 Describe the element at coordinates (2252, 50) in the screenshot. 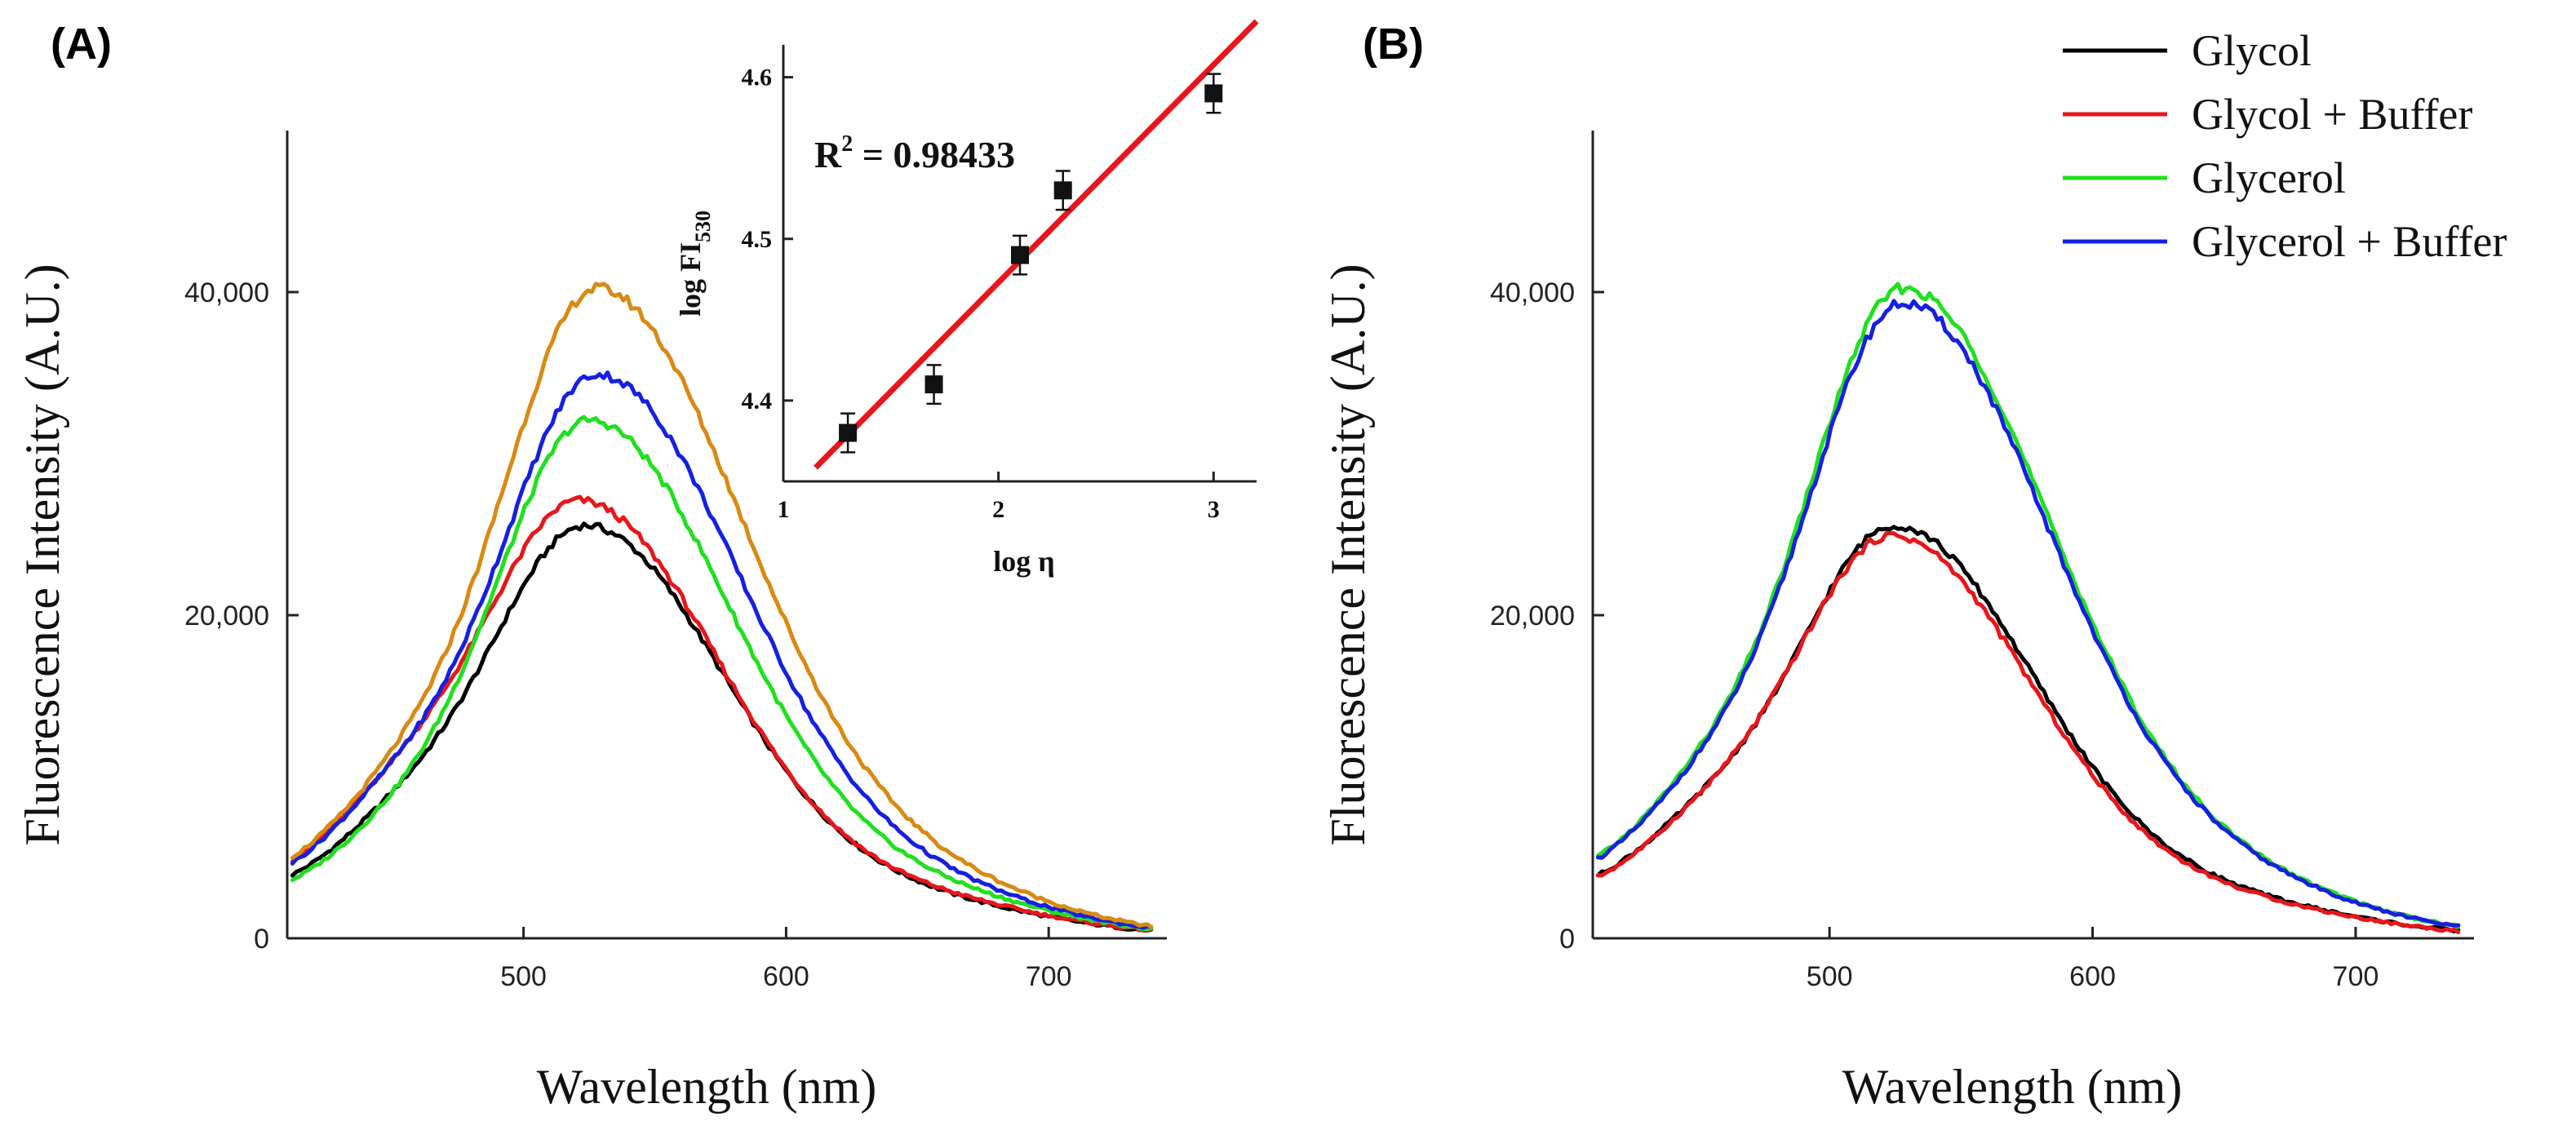

I see `legend-label-glycol: Glycol` at that location.